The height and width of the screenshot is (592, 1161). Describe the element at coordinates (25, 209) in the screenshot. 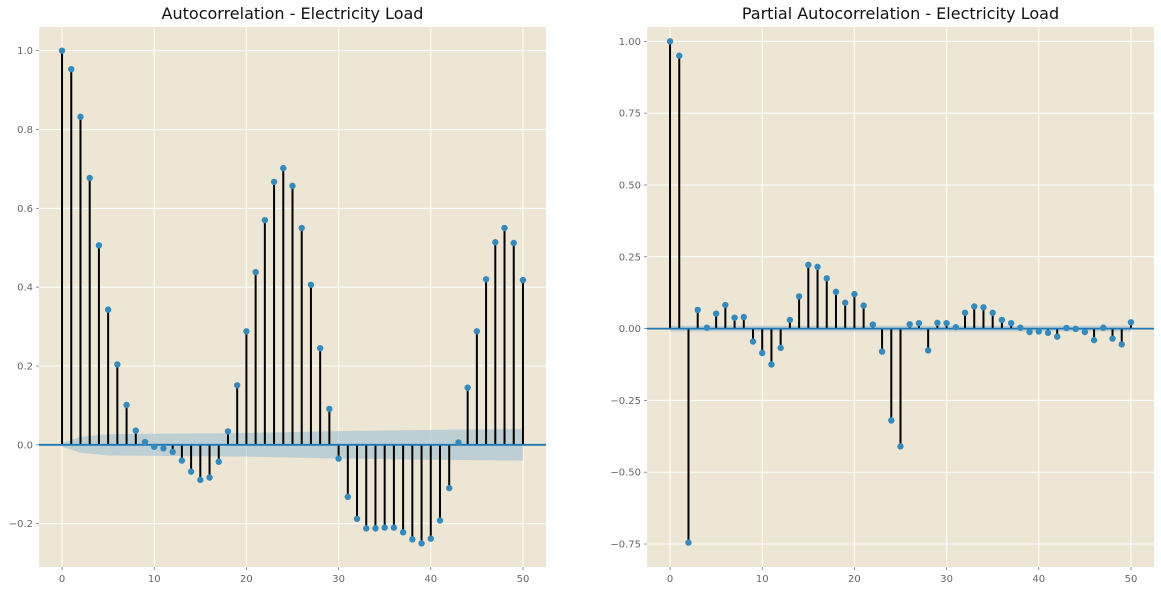

I see `acf-y-tick-label: 0.6` at that location.